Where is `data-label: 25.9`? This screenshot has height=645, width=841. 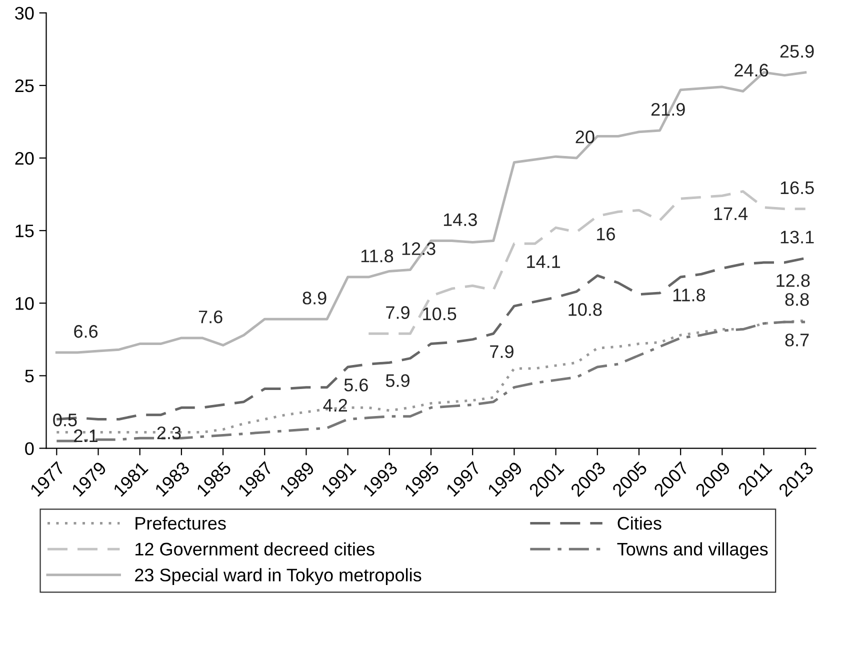
data-label: 25.9 is located at coordinates (797, 51).